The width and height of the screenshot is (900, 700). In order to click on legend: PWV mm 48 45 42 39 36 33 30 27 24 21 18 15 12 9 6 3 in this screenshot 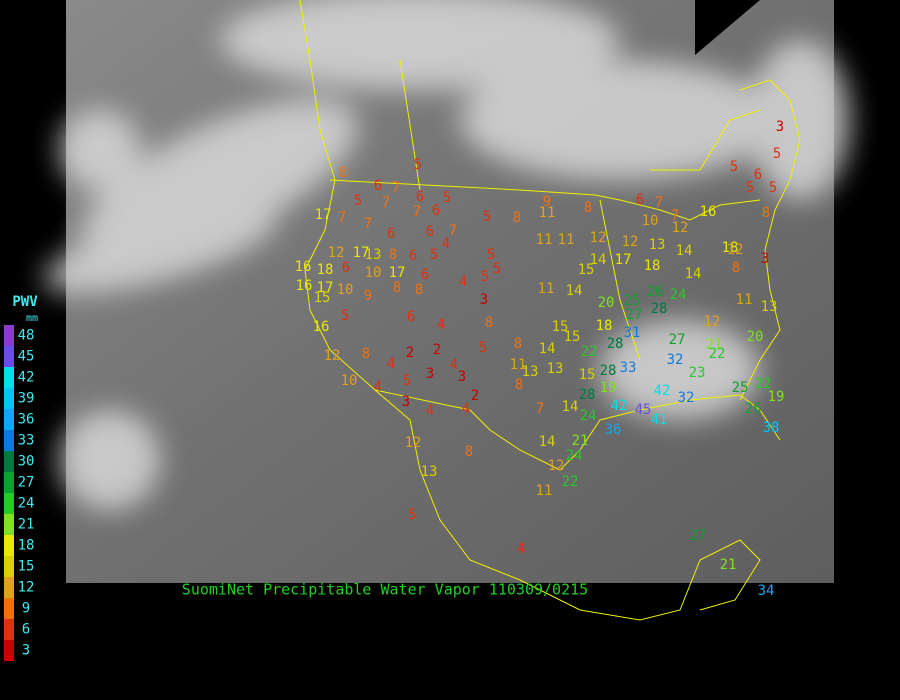, I will do `click(21, 477)`.